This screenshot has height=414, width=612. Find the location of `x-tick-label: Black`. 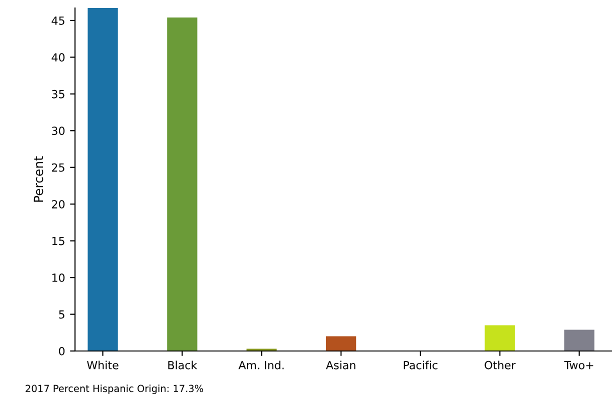

x-tick-label: Black is located at coordinates (183, 365).